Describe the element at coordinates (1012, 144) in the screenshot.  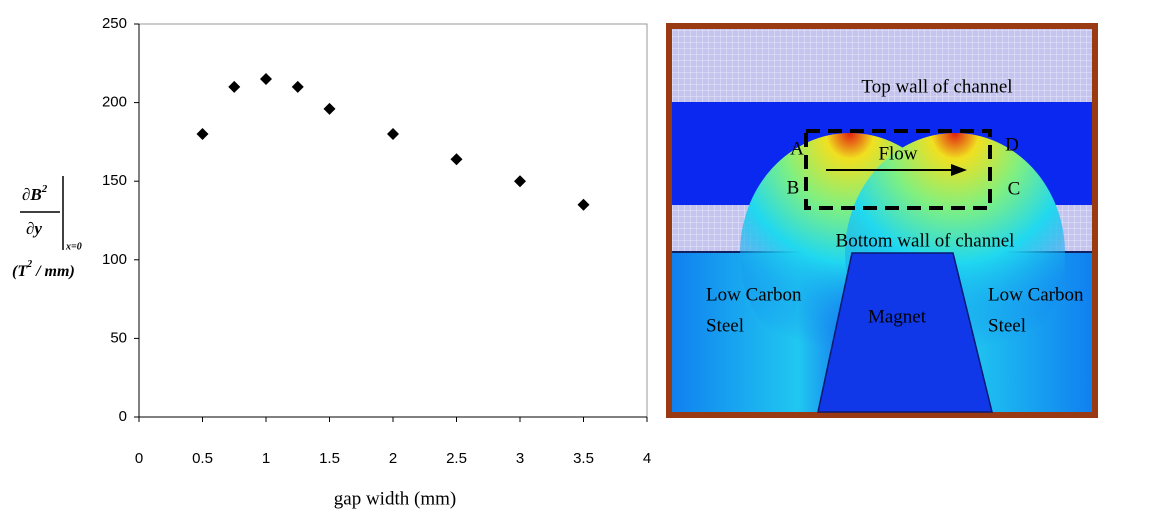
I see `label: D` at that location.